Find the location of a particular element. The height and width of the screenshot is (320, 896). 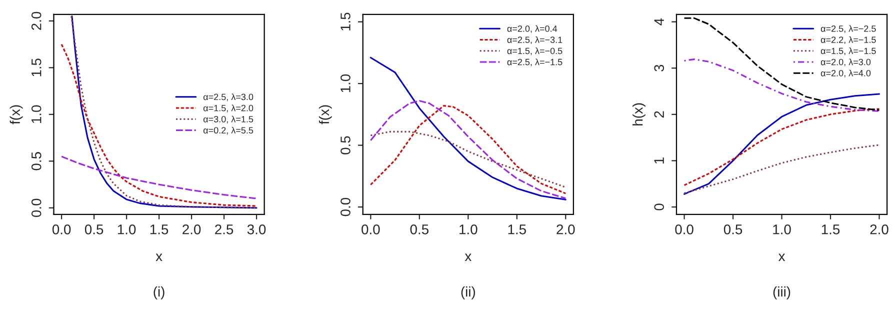

legend-label: α=2.5, λ=−3.1 is located at coordinates (534, 40).